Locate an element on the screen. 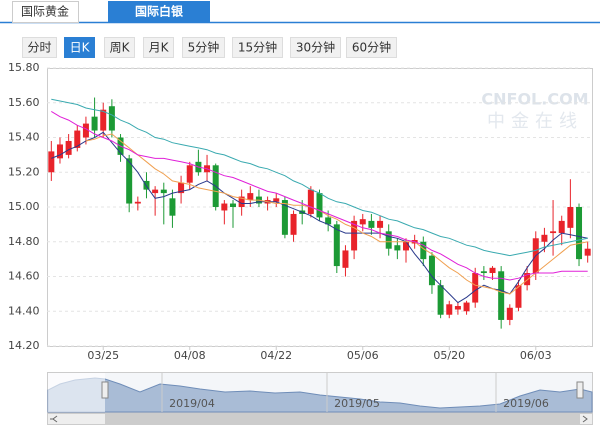 This screenshot has width=600, height=429. x-tick-label: 03/25 is located at coordinates (103, 355).